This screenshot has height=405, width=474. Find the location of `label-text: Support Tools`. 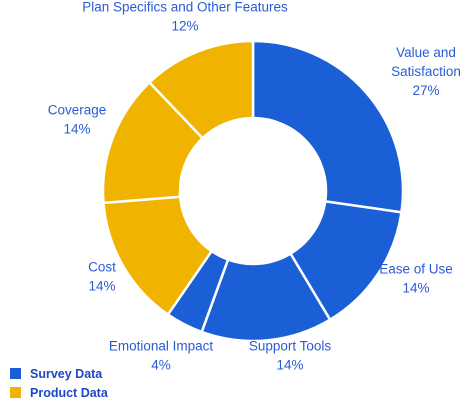

label-text: Support Tools is located at coordinates (290, 346).